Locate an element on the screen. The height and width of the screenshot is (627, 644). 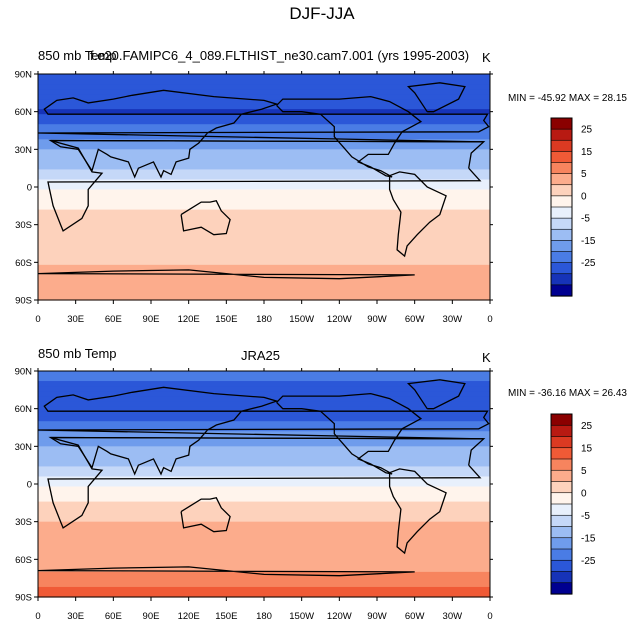
x-tick-label: 60E is located at coordinates (113, 319).